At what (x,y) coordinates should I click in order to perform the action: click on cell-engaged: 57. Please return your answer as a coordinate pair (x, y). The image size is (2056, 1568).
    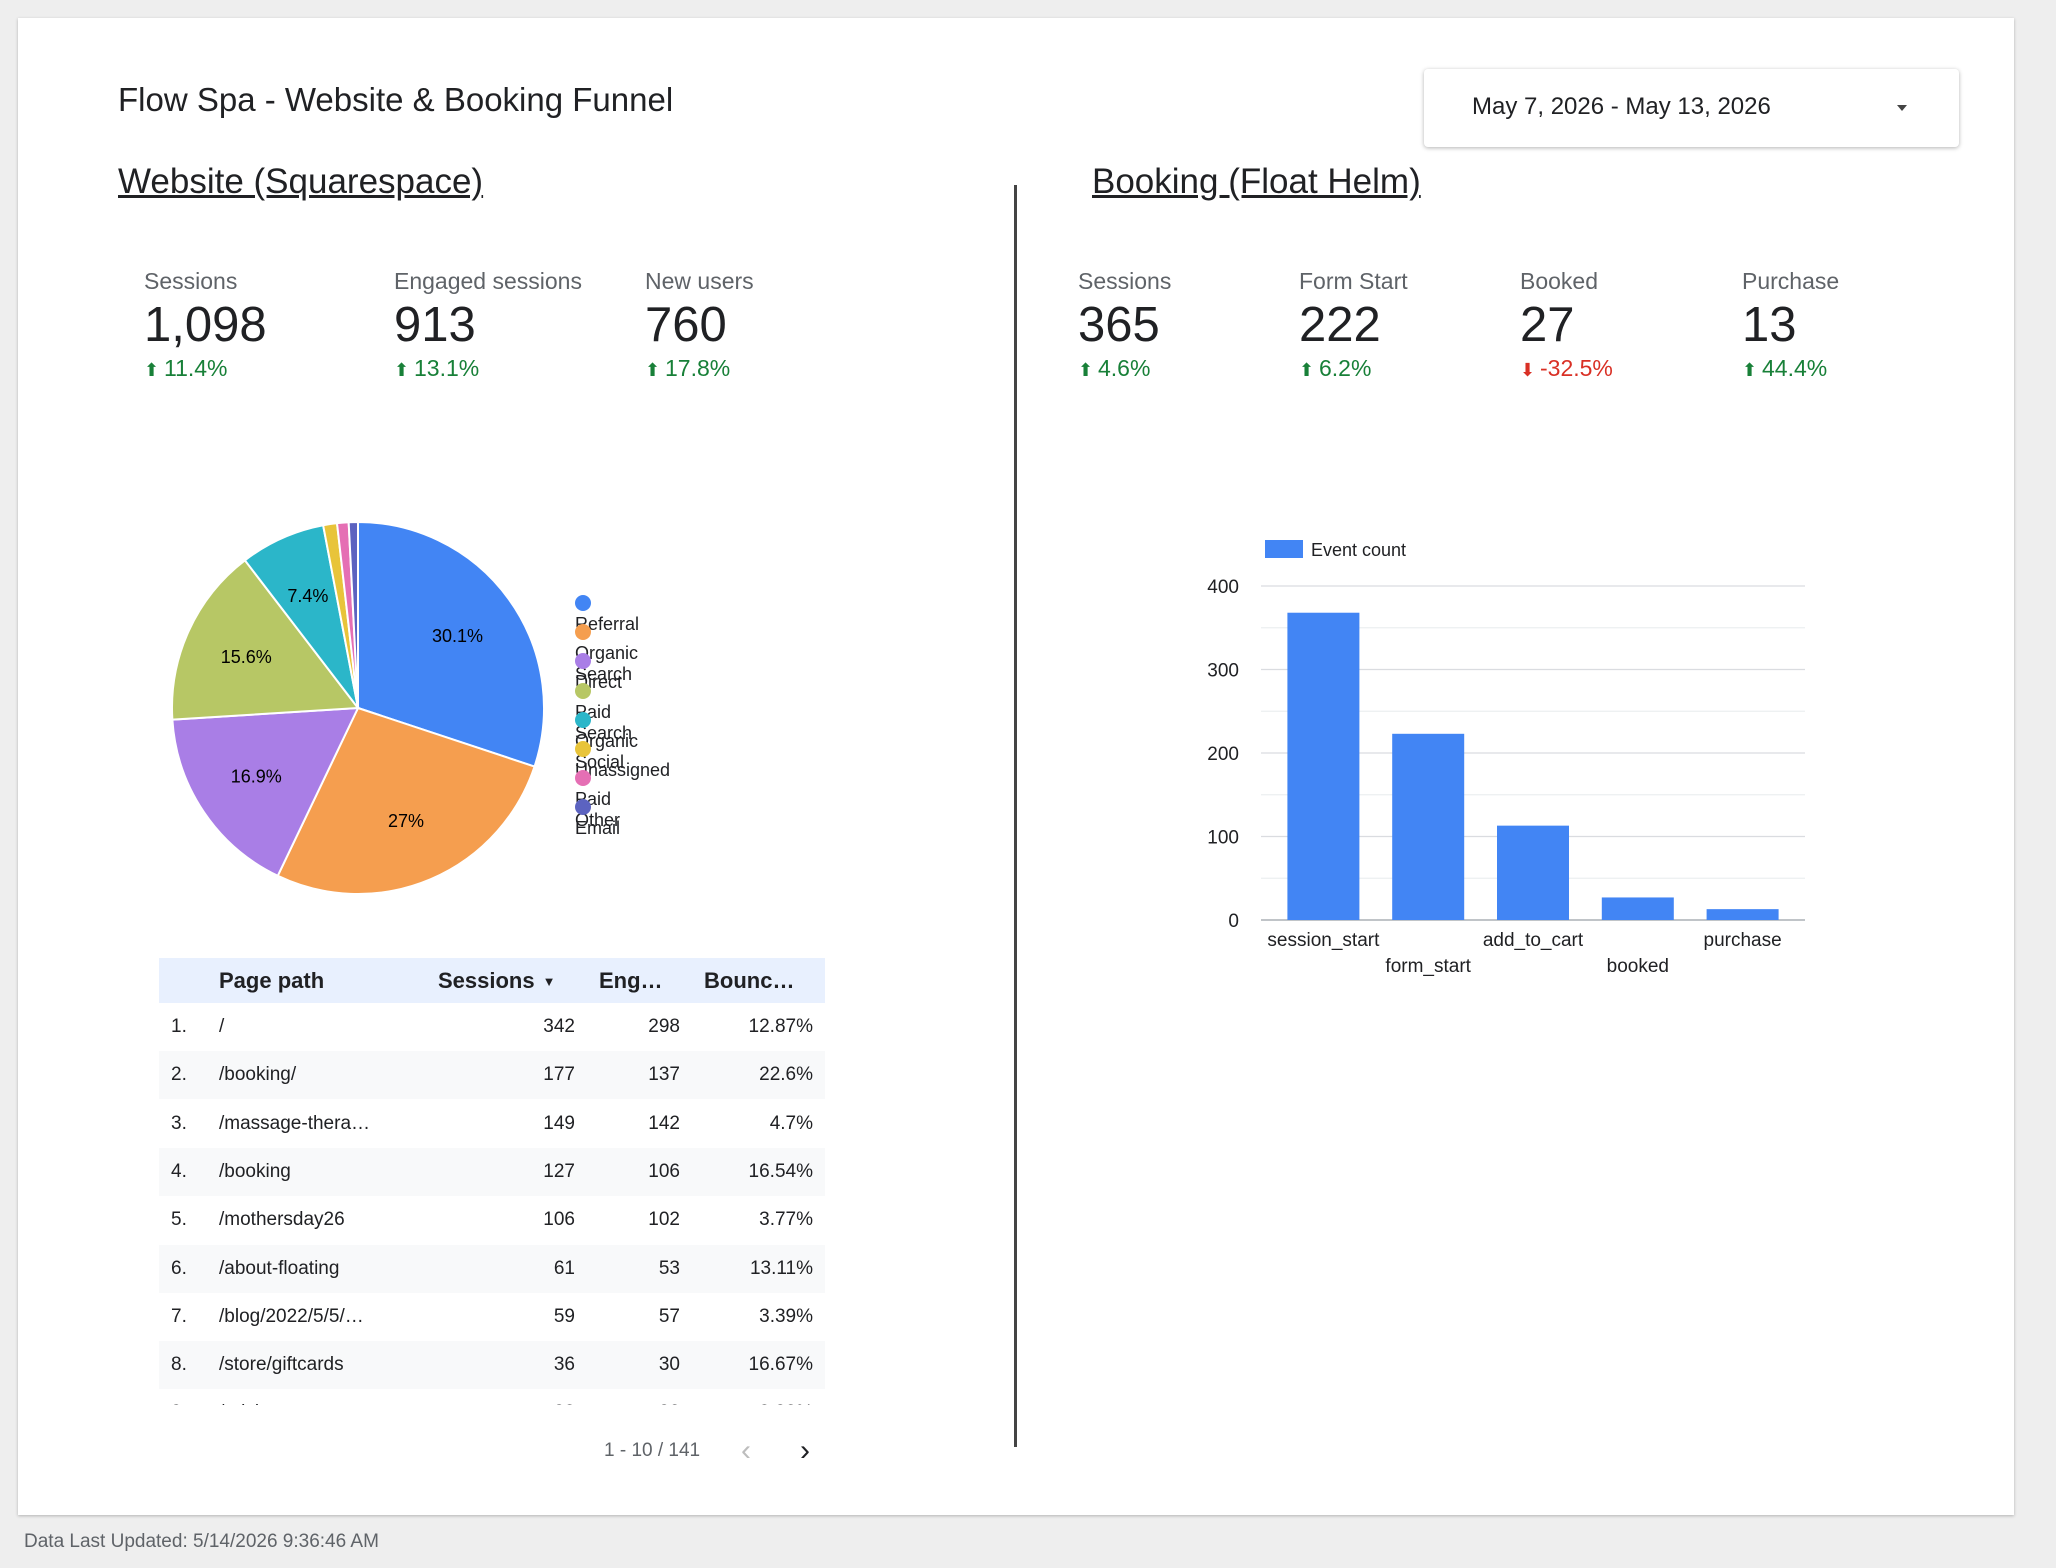
    Looking at the image, I should click on (669, 1316).